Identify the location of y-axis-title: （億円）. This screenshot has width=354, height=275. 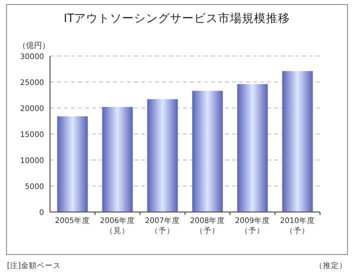
(34, 45).